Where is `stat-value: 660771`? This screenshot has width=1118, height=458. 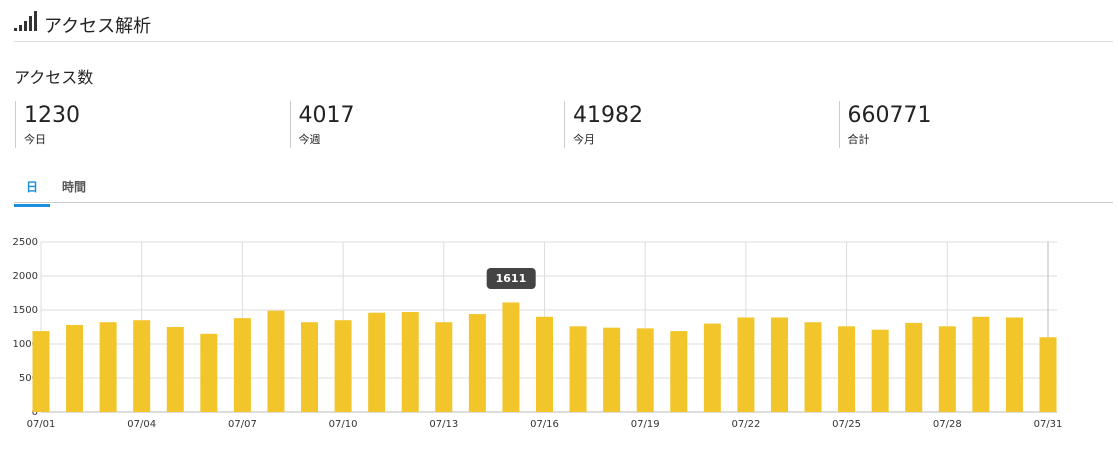 stat-value: 660771 is located at coordinates (889, 115).